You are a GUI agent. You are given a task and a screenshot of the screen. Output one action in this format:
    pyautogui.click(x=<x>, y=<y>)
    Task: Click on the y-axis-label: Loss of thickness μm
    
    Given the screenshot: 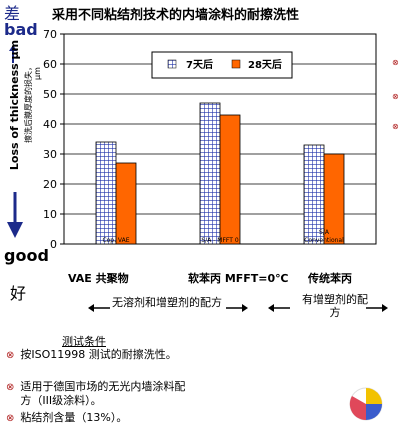 What is the action you would take?
    pyautogui.click(x=14, y=105)
    